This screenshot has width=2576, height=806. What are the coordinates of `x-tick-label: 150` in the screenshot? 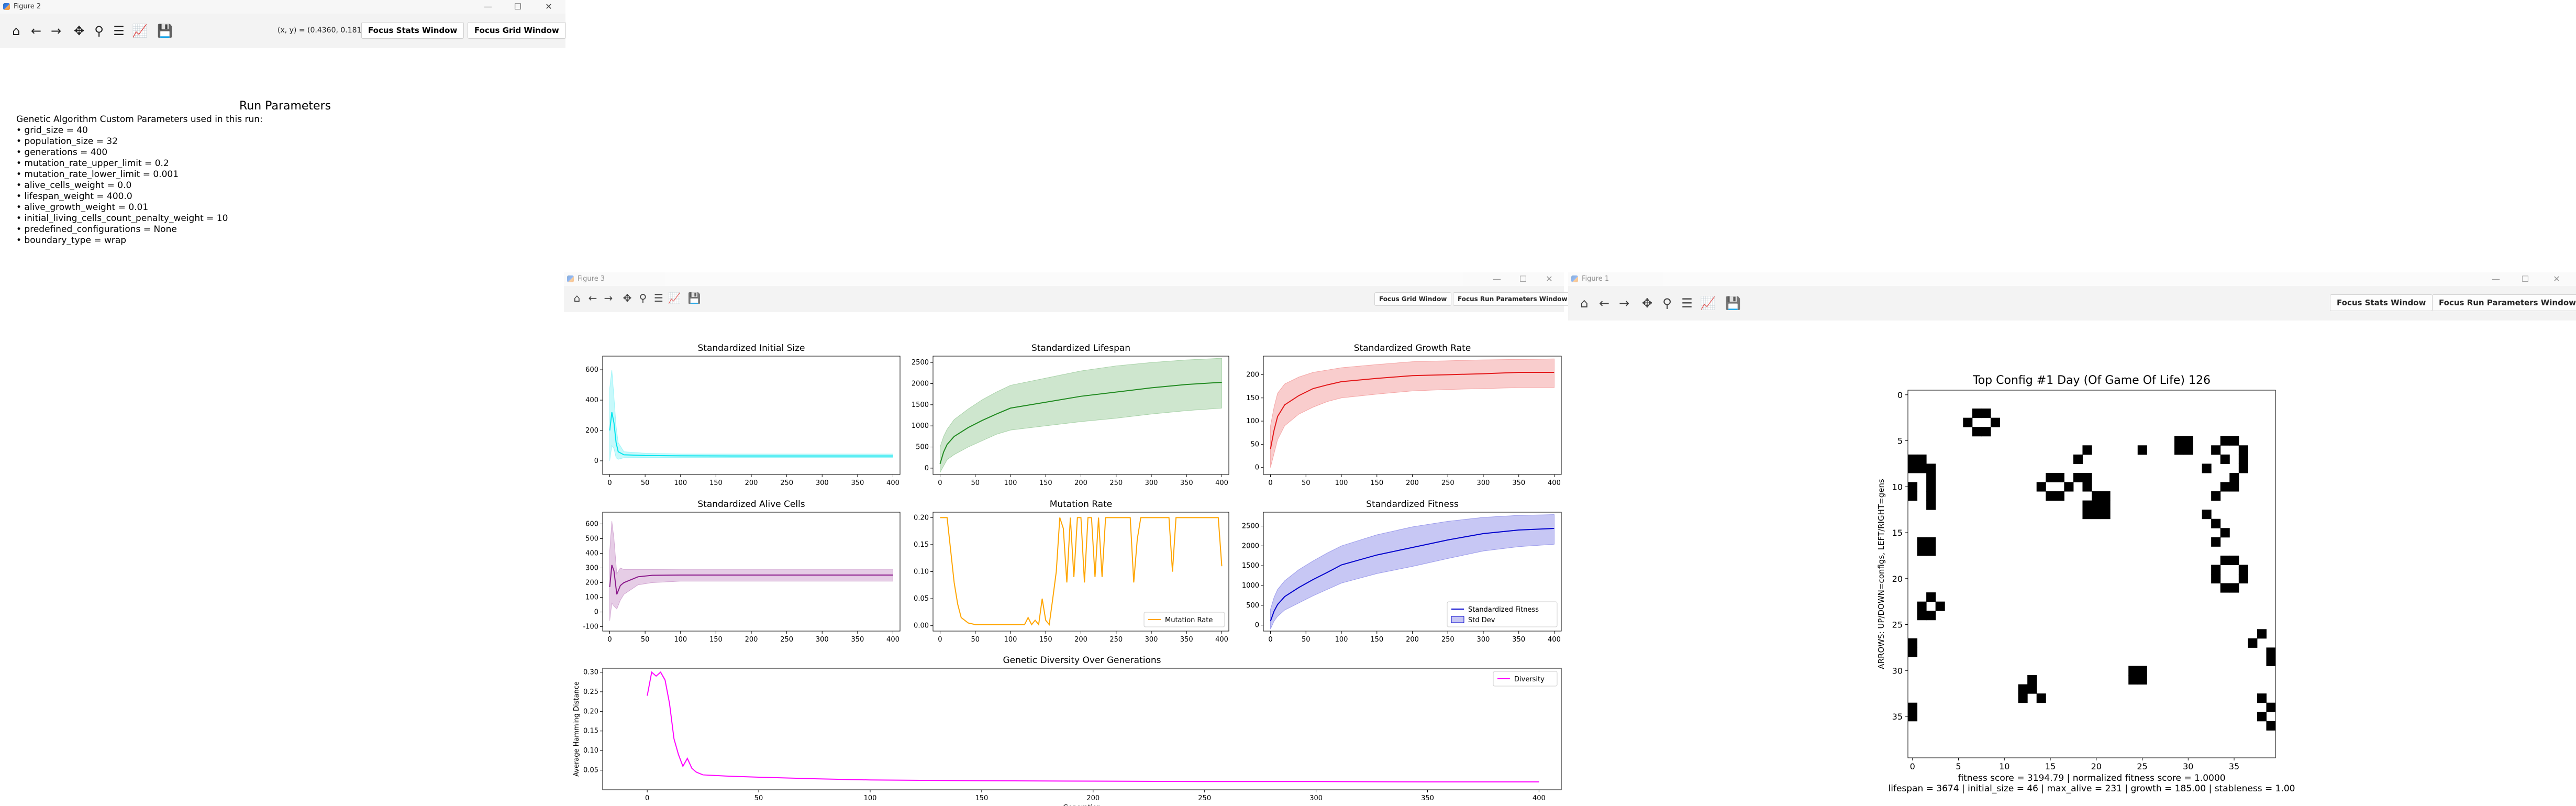 It's located at (1045, 483).